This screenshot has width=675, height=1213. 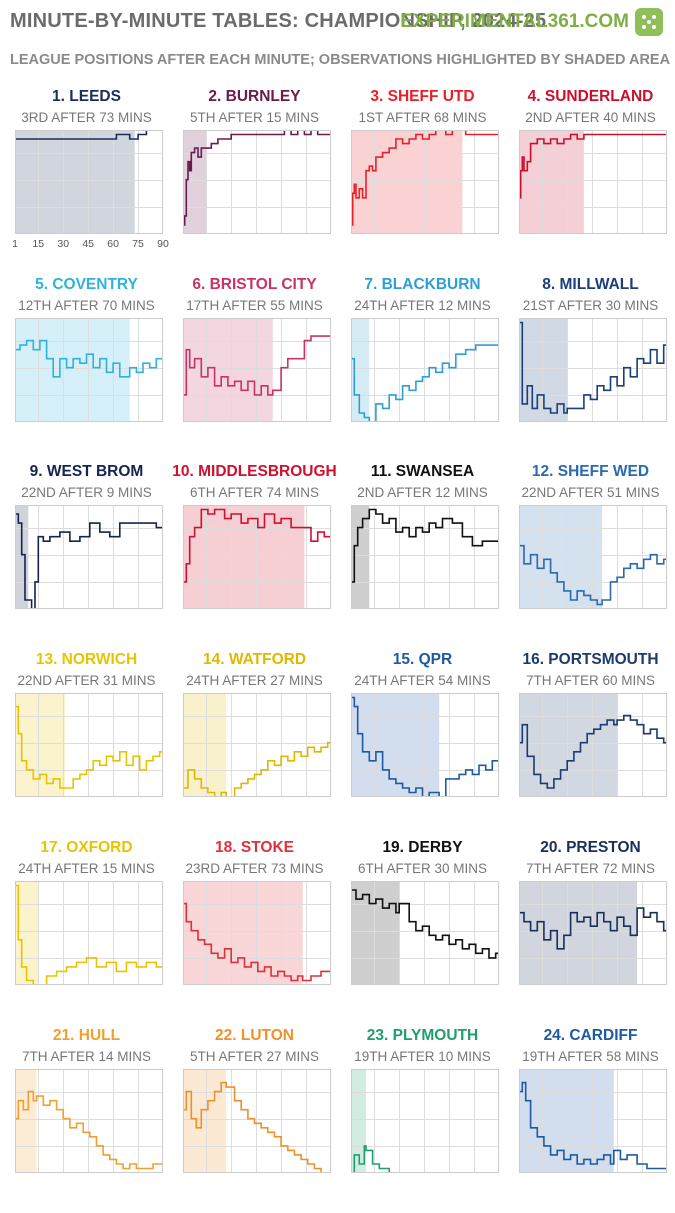 I want to click on observation-label: 1ST AFTER 68 MINS, so click(x=422, y=117).